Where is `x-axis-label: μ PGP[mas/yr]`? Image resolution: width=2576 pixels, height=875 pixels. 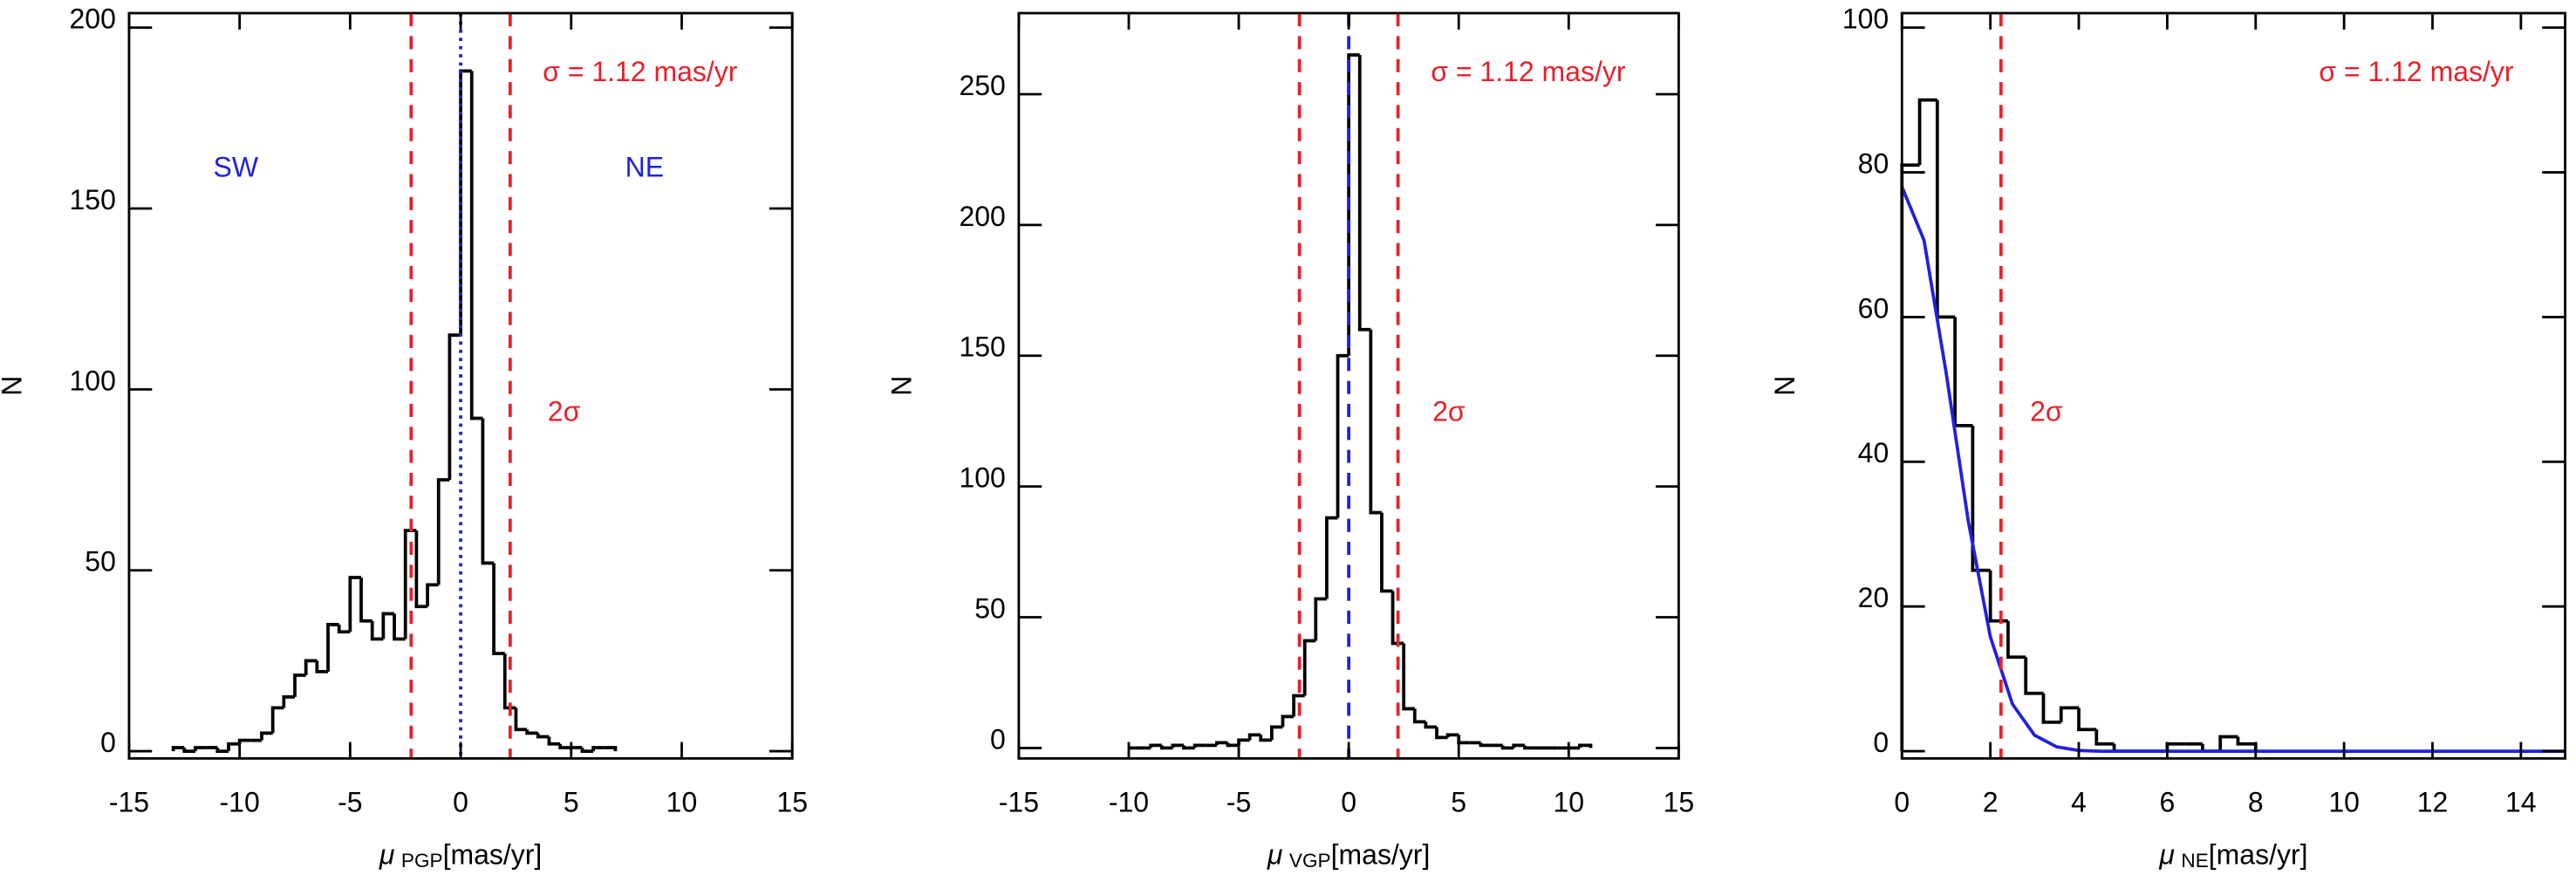 x-axis-label: μ PGP[mas/yr] is located at coordinates (460, 855).